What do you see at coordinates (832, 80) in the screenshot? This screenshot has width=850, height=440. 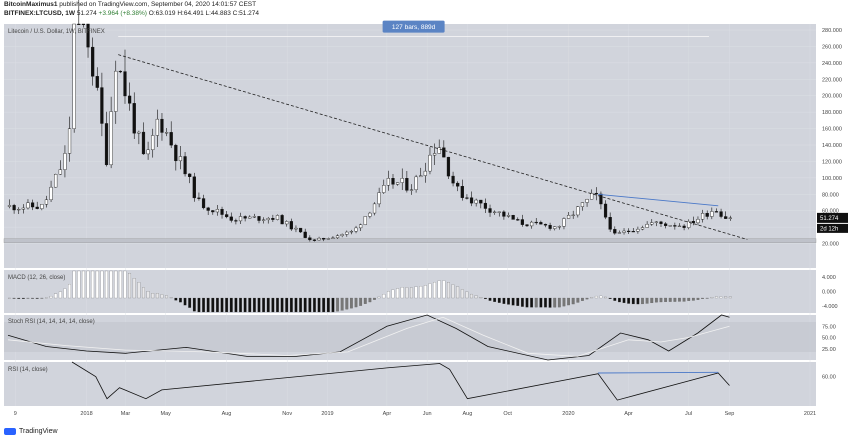 I see `y-tick-label: 220.000` at bounding box center [832, 80].